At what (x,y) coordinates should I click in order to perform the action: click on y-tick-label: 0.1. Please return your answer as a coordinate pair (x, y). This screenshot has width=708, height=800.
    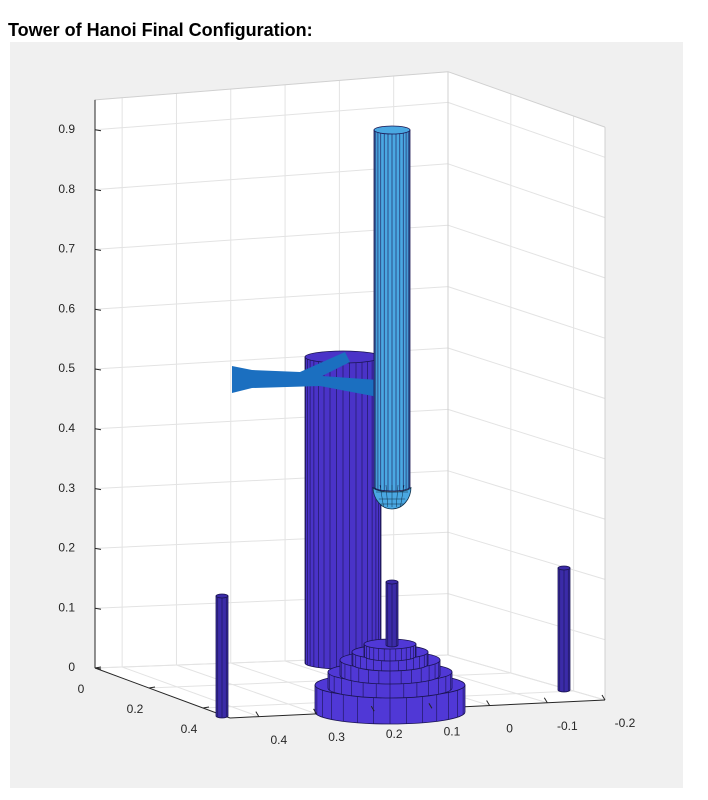
    Looking at the image, I should click on (452, 731).